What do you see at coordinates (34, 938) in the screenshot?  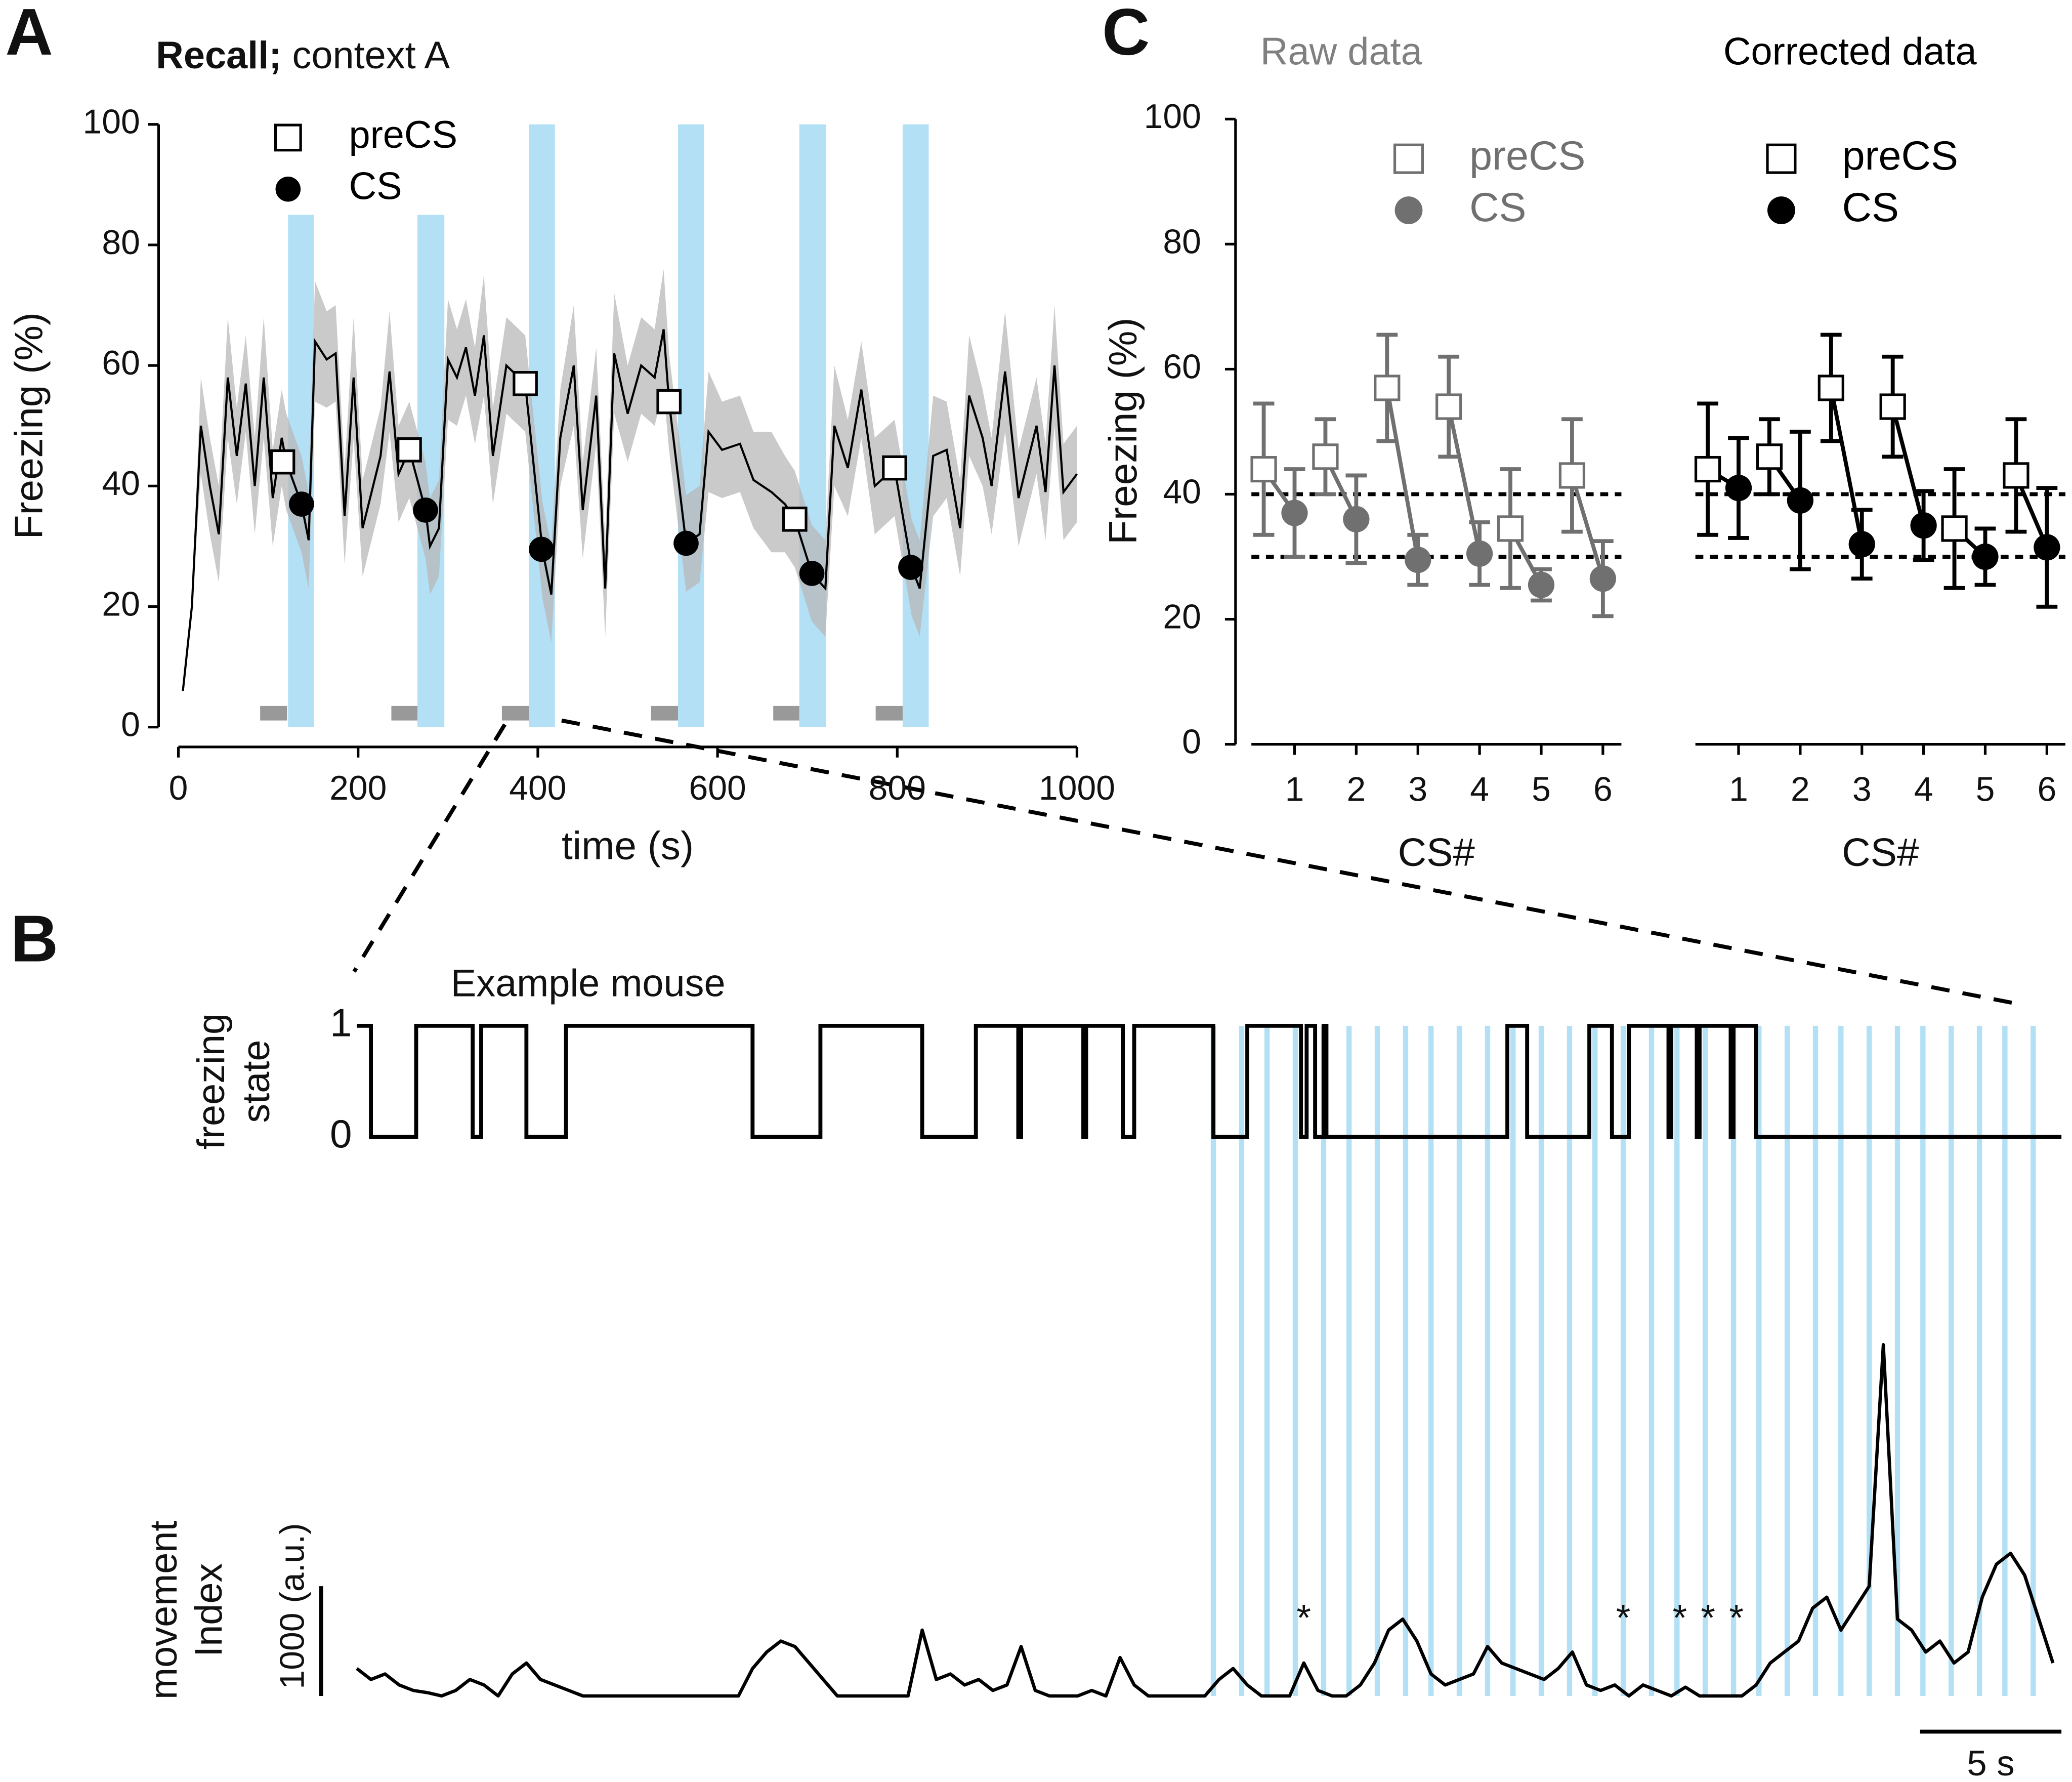 I see `panel-label: B` at bounding box center [34, 938].